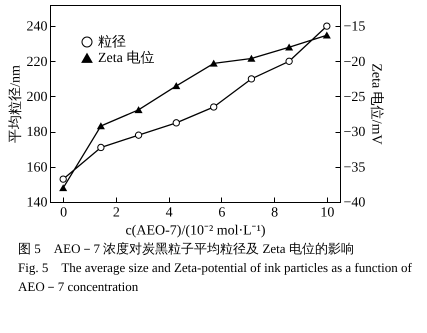 This screenshot has width=427, height=333. I want to click on y2-axis-title: Zeta 电位/mV, so click(376, 104).